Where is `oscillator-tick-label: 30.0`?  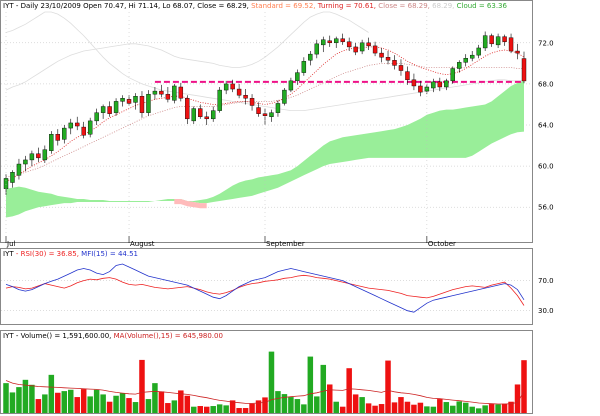
oscillator-tick-label: 30.0 is located at coordinates (546, 311).